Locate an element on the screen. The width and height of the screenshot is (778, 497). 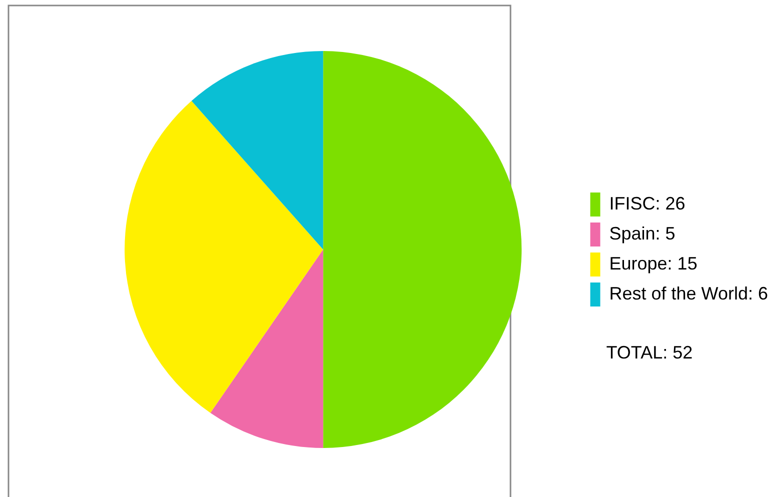
legend-label: Europe: 15 is located at coordinates (653, 263).